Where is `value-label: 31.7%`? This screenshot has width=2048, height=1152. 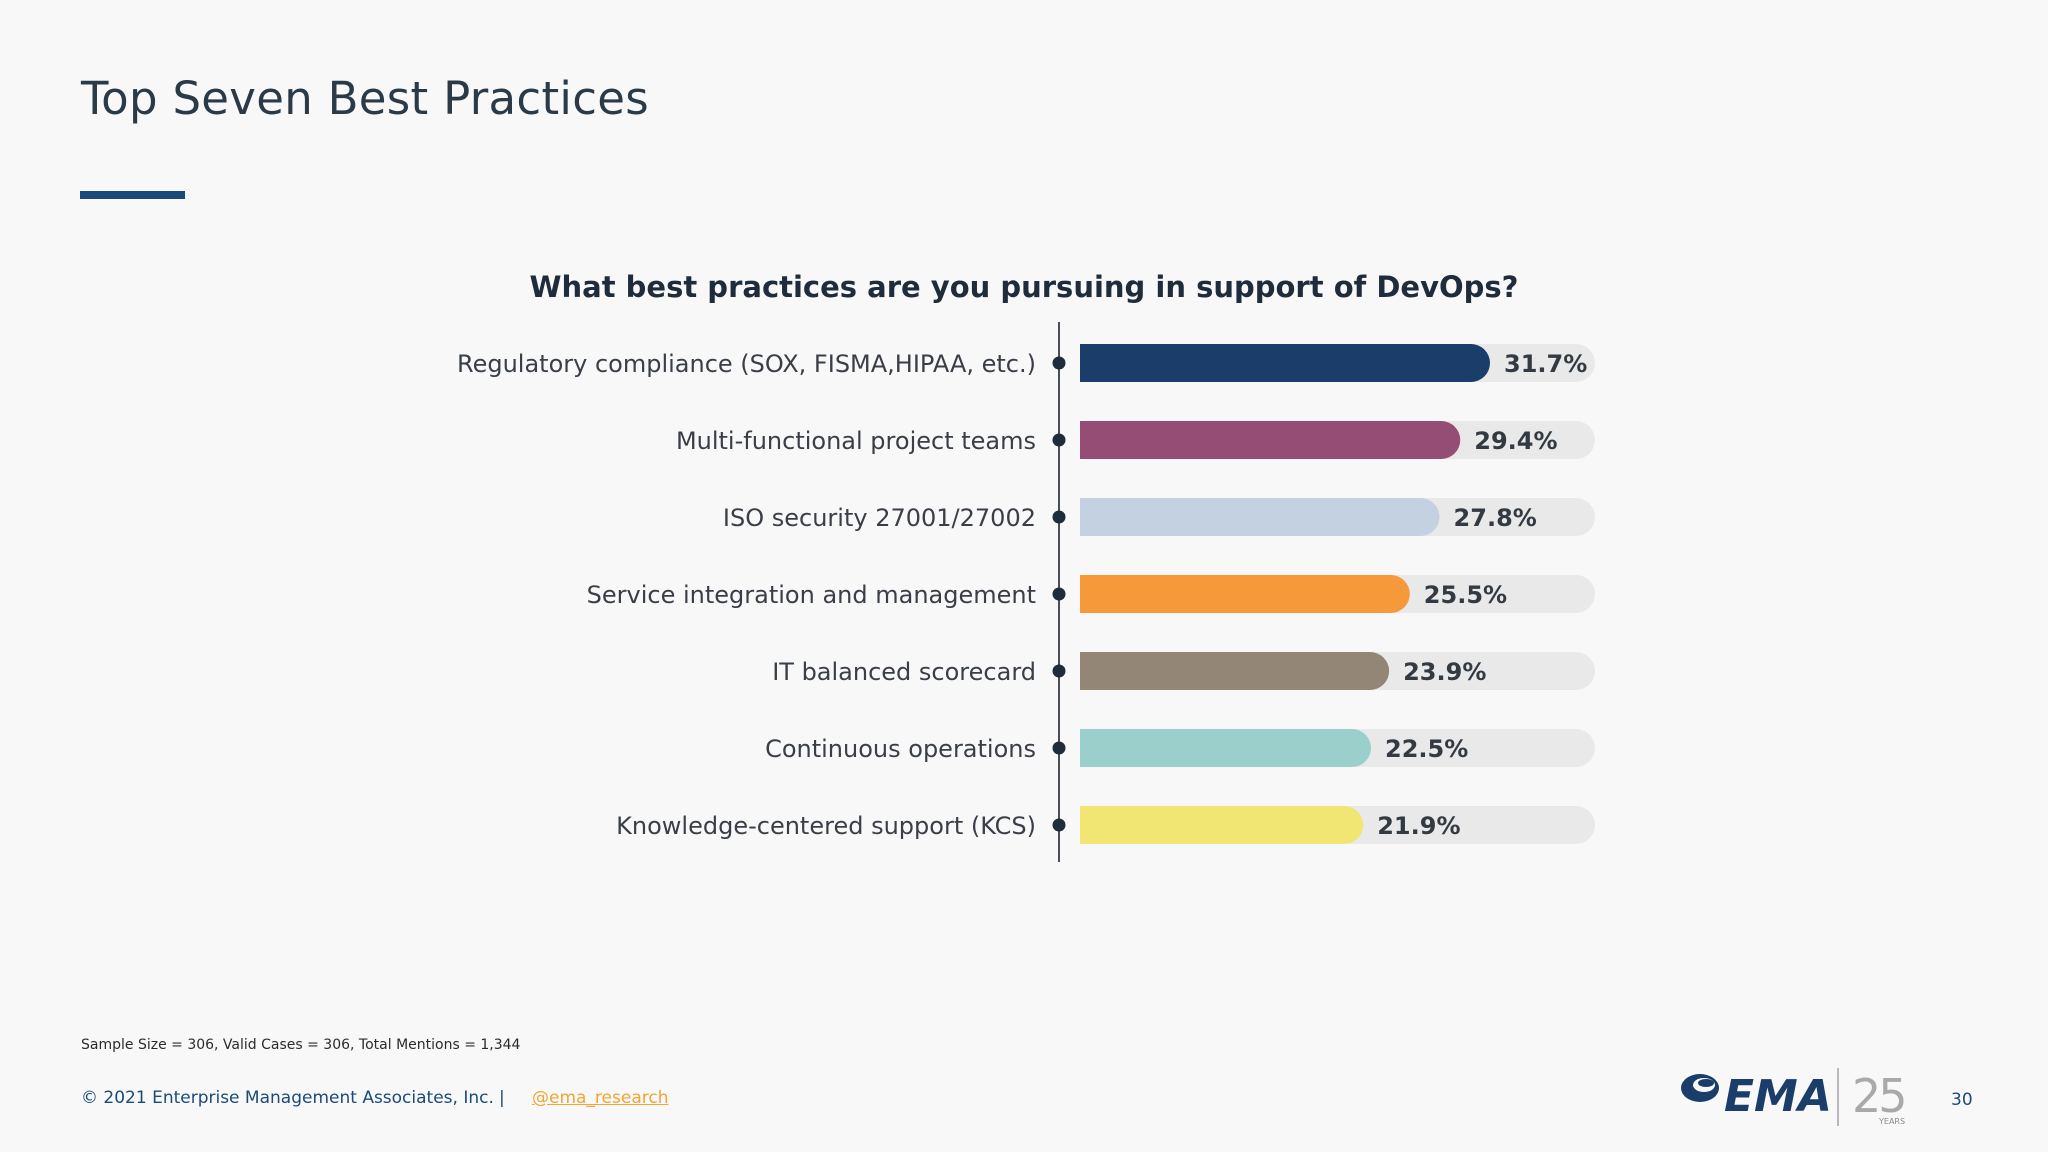 value-label: 31.7% is located at coordinates (1545, 364).